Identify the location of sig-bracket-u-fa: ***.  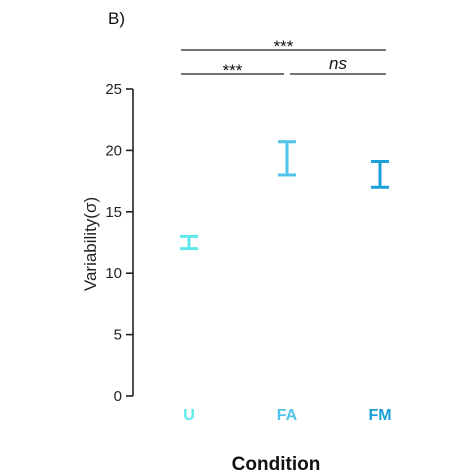
(232, 70).